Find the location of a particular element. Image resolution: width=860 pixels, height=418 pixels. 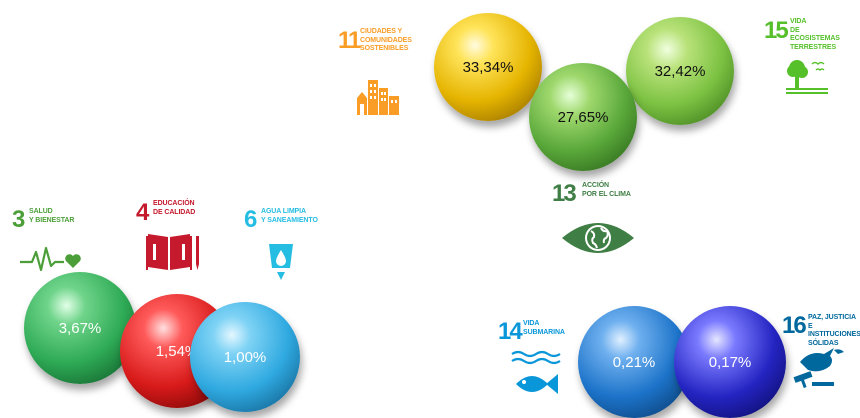

sphere-sdg-13: 27,65% is located at coordinates (583, 117).